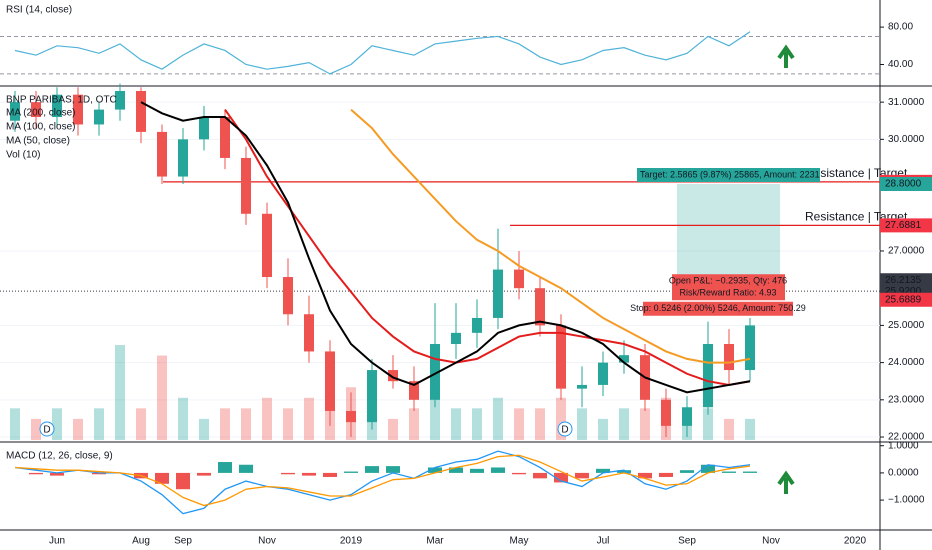 The image size is (932, 550). I want to click on y-tick-label: 24.0000, so click(906, 362).